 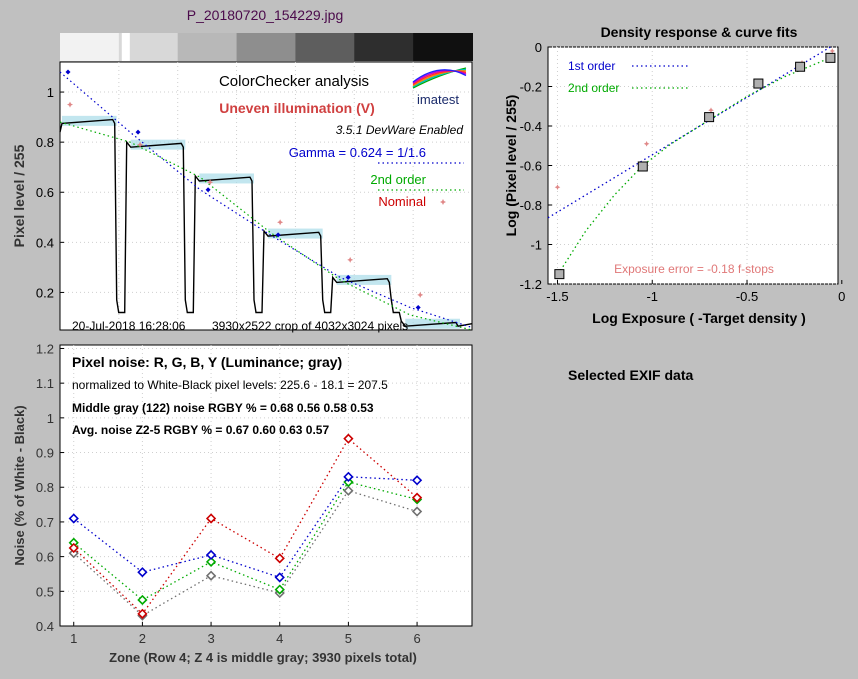 What do you see at coordinates (531, 166) in the screenshot?
I see `y-tick-label: -0.6` at bounding box center [531, 166].